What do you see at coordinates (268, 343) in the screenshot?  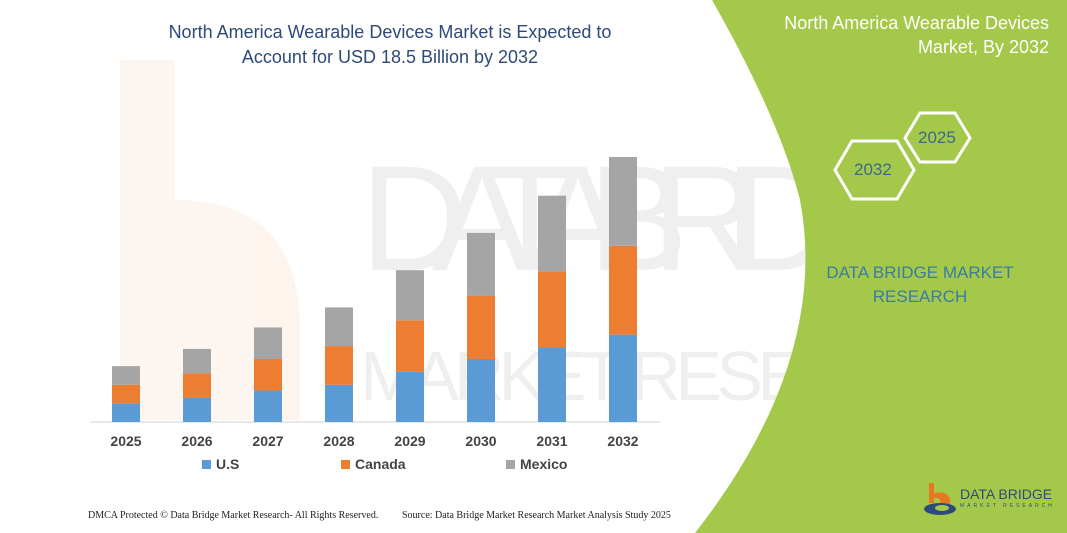 I see `bar-mexico-2027` at bounding box center [268, 343].